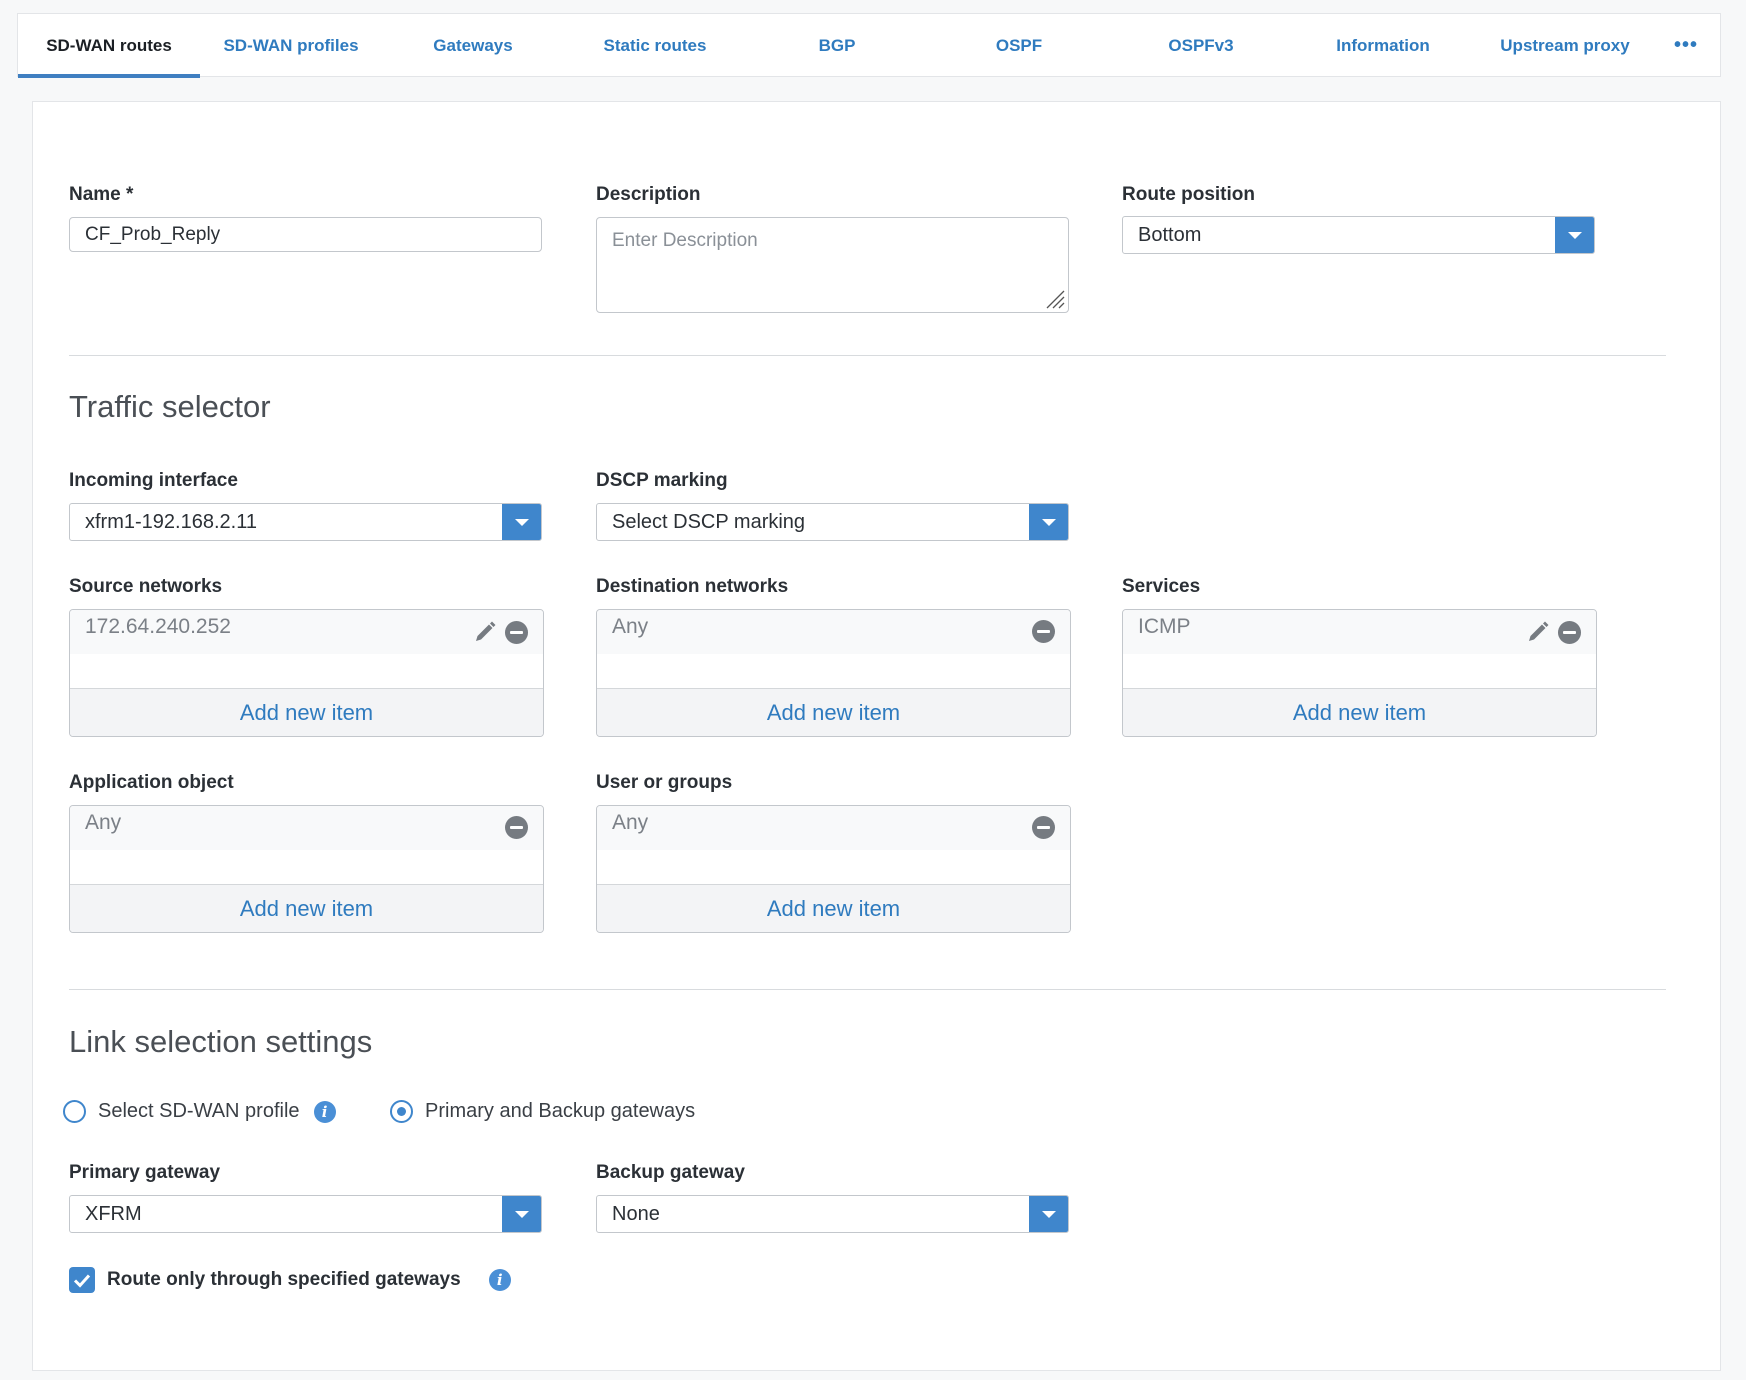 This screenshot has height=1380, width=1746. I want to click on description-textarea: Enter Description, so click(832, 265).